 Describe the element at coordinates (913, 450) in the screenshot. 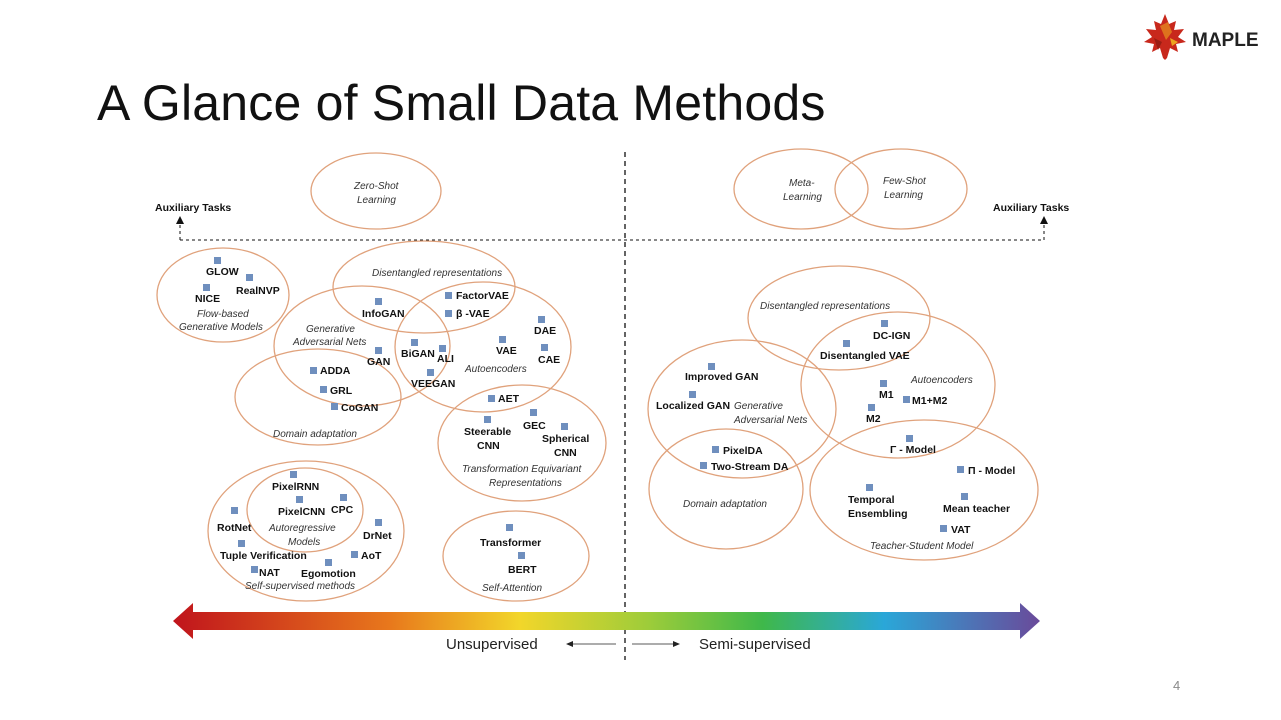

I see `method-gamma-model: Γ - Model` at that location.